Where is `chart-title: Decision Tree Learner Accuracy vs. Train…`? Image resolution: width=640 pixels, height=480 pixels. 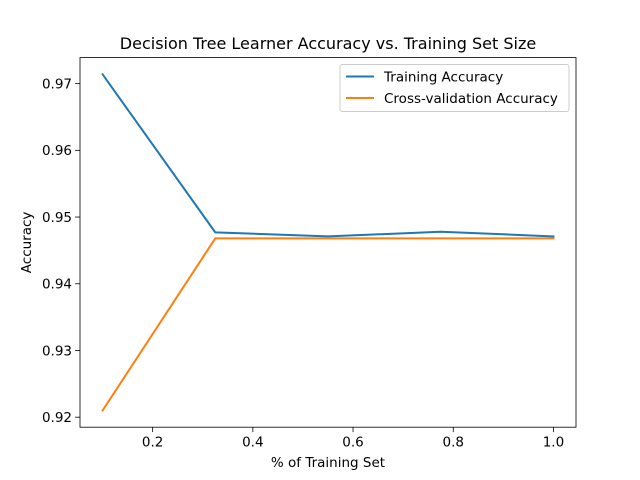 chart-title: Decision Tree Learner Accuracy vs. Train… is located at coordinates (328, 43).